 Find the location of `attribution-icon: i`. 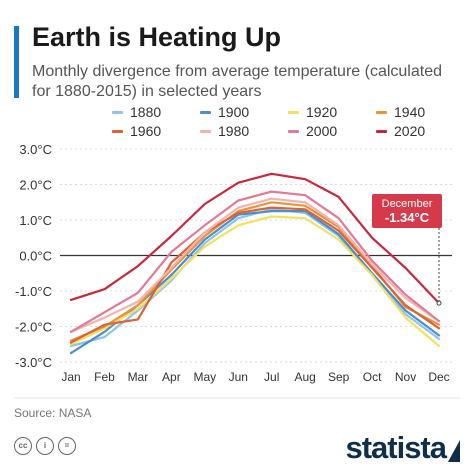

attribution-icon: i is located at coordinates (45, 446).